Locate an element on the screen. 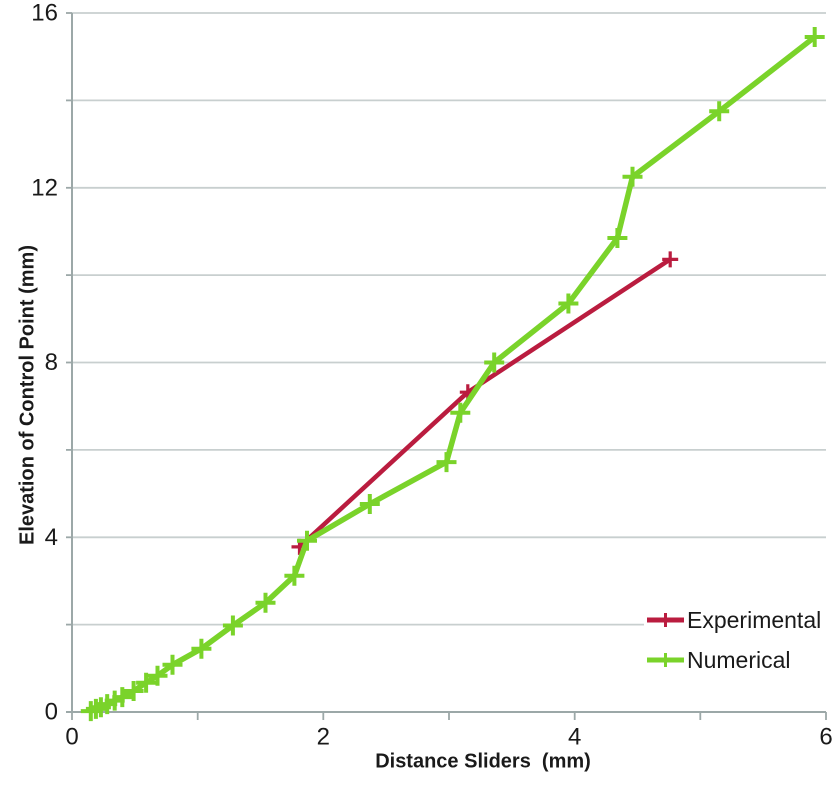  legend-swatch-marker-numerical is located at coordinates (665, 660).